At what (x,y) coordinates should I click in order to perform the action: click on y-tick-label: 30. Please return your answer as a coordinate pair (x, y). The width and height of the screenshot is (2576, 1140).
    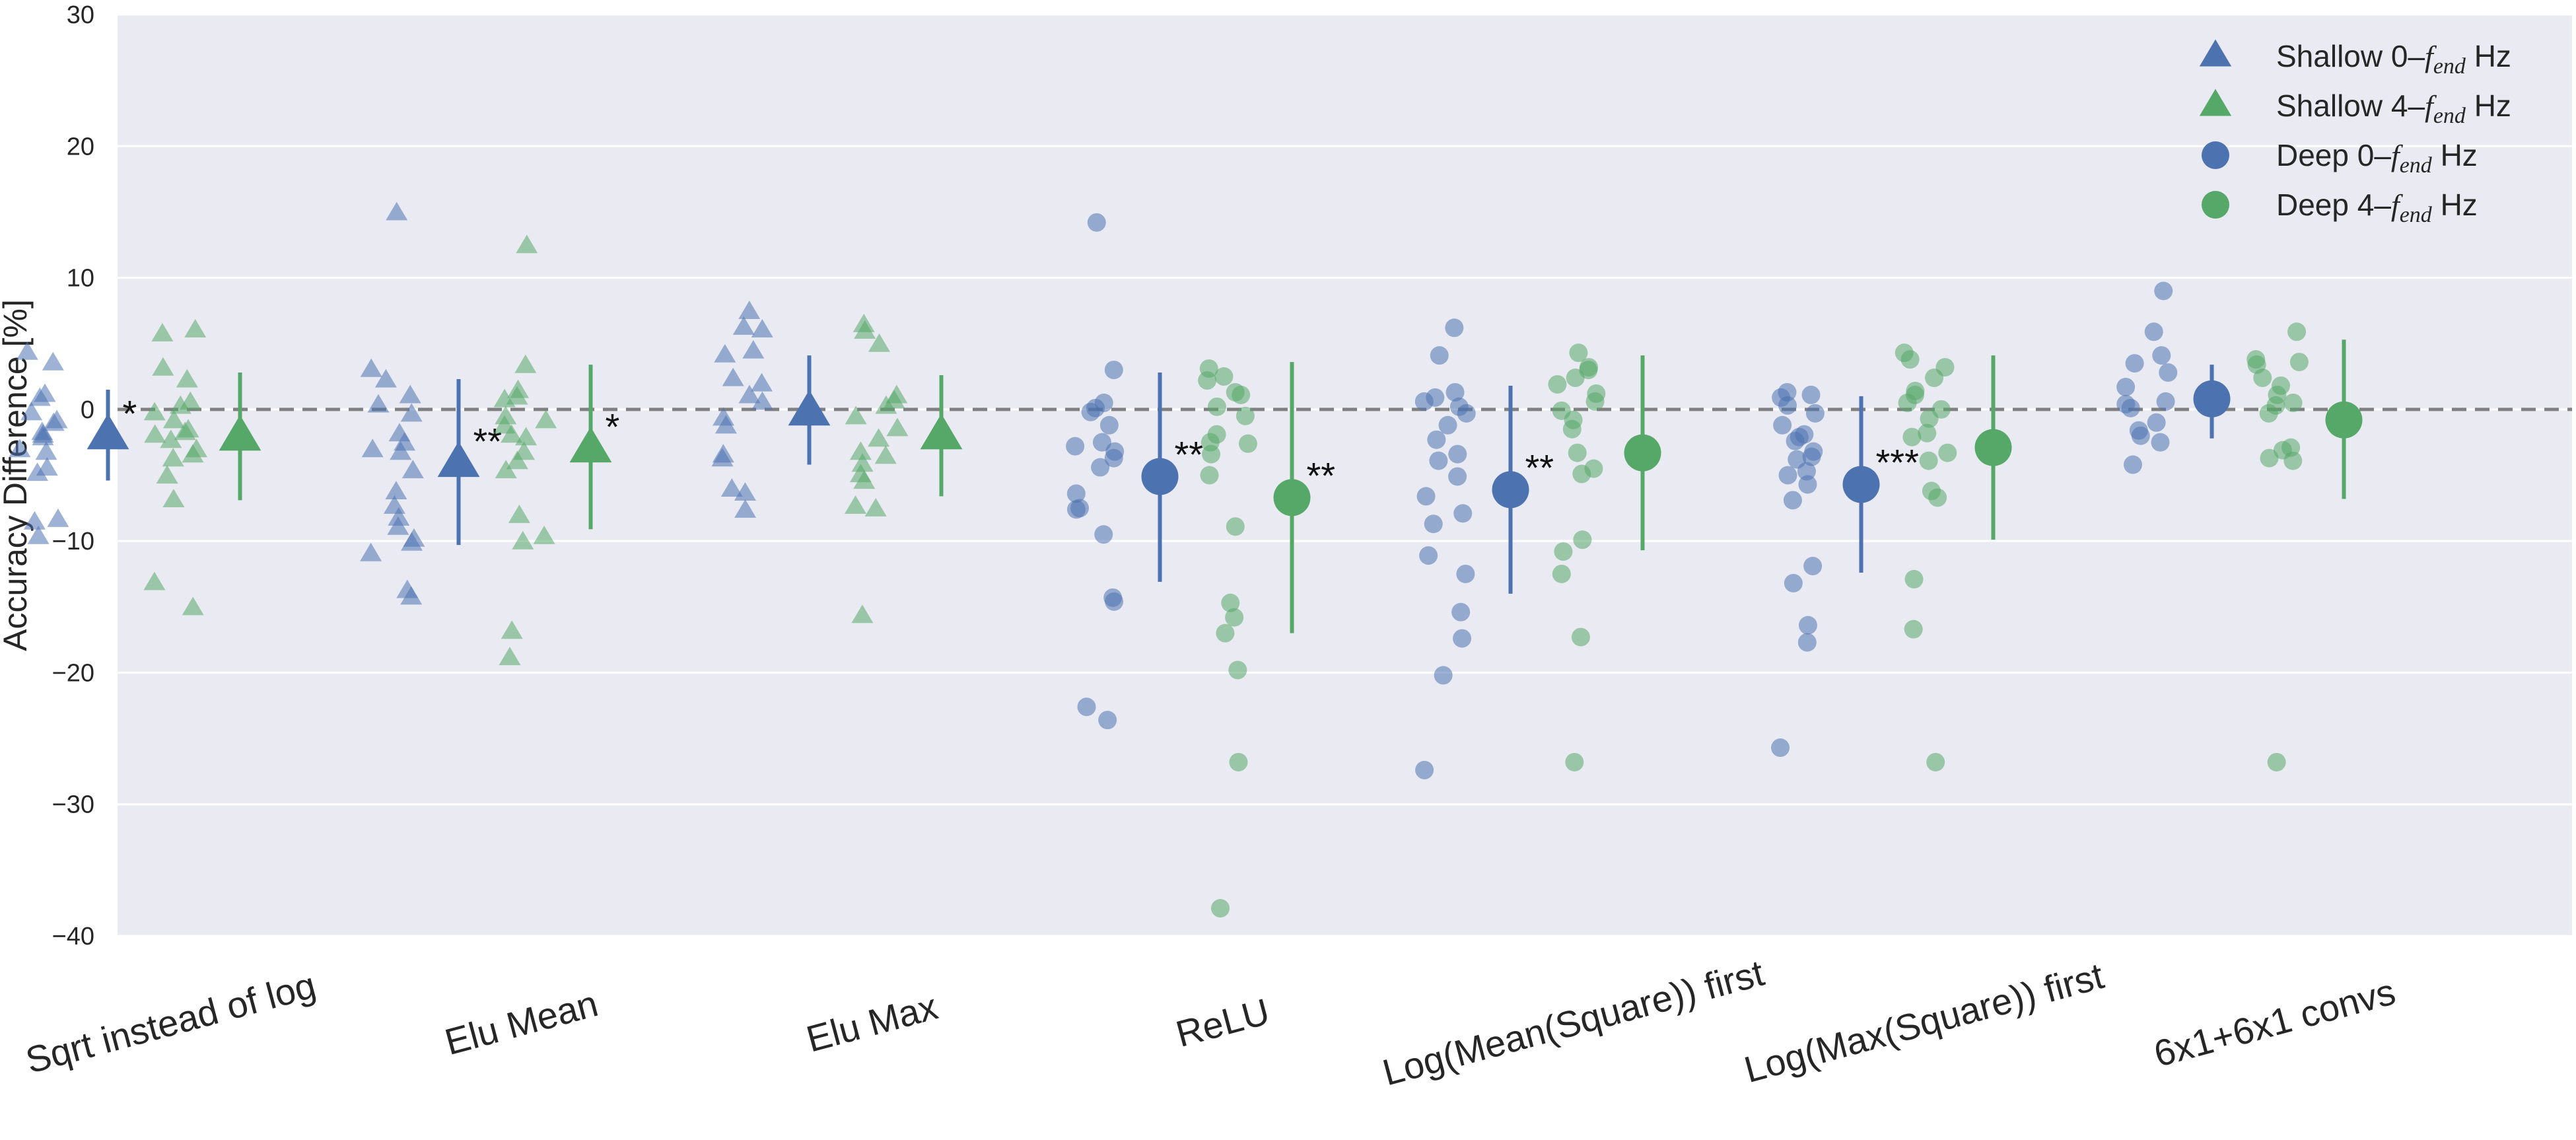
    Looking at the image, I should click on (81, 15).